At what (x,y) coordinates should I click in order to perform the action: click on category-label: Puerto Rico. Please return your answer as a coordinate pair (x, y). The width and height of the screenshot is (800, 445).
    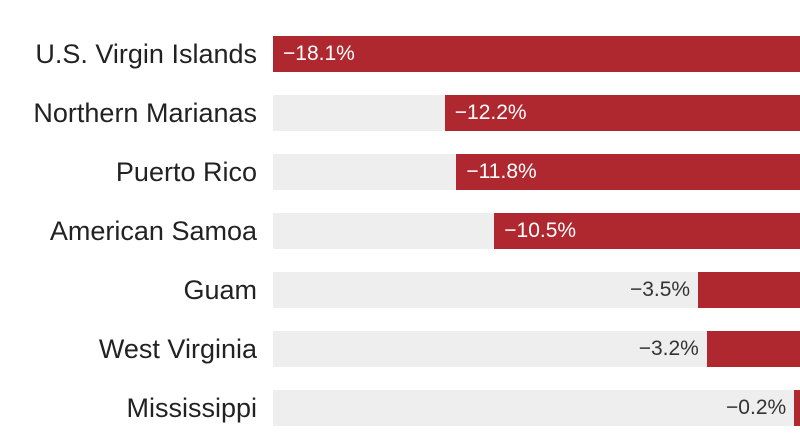
    Looking at the image, I should click on (186, 172).